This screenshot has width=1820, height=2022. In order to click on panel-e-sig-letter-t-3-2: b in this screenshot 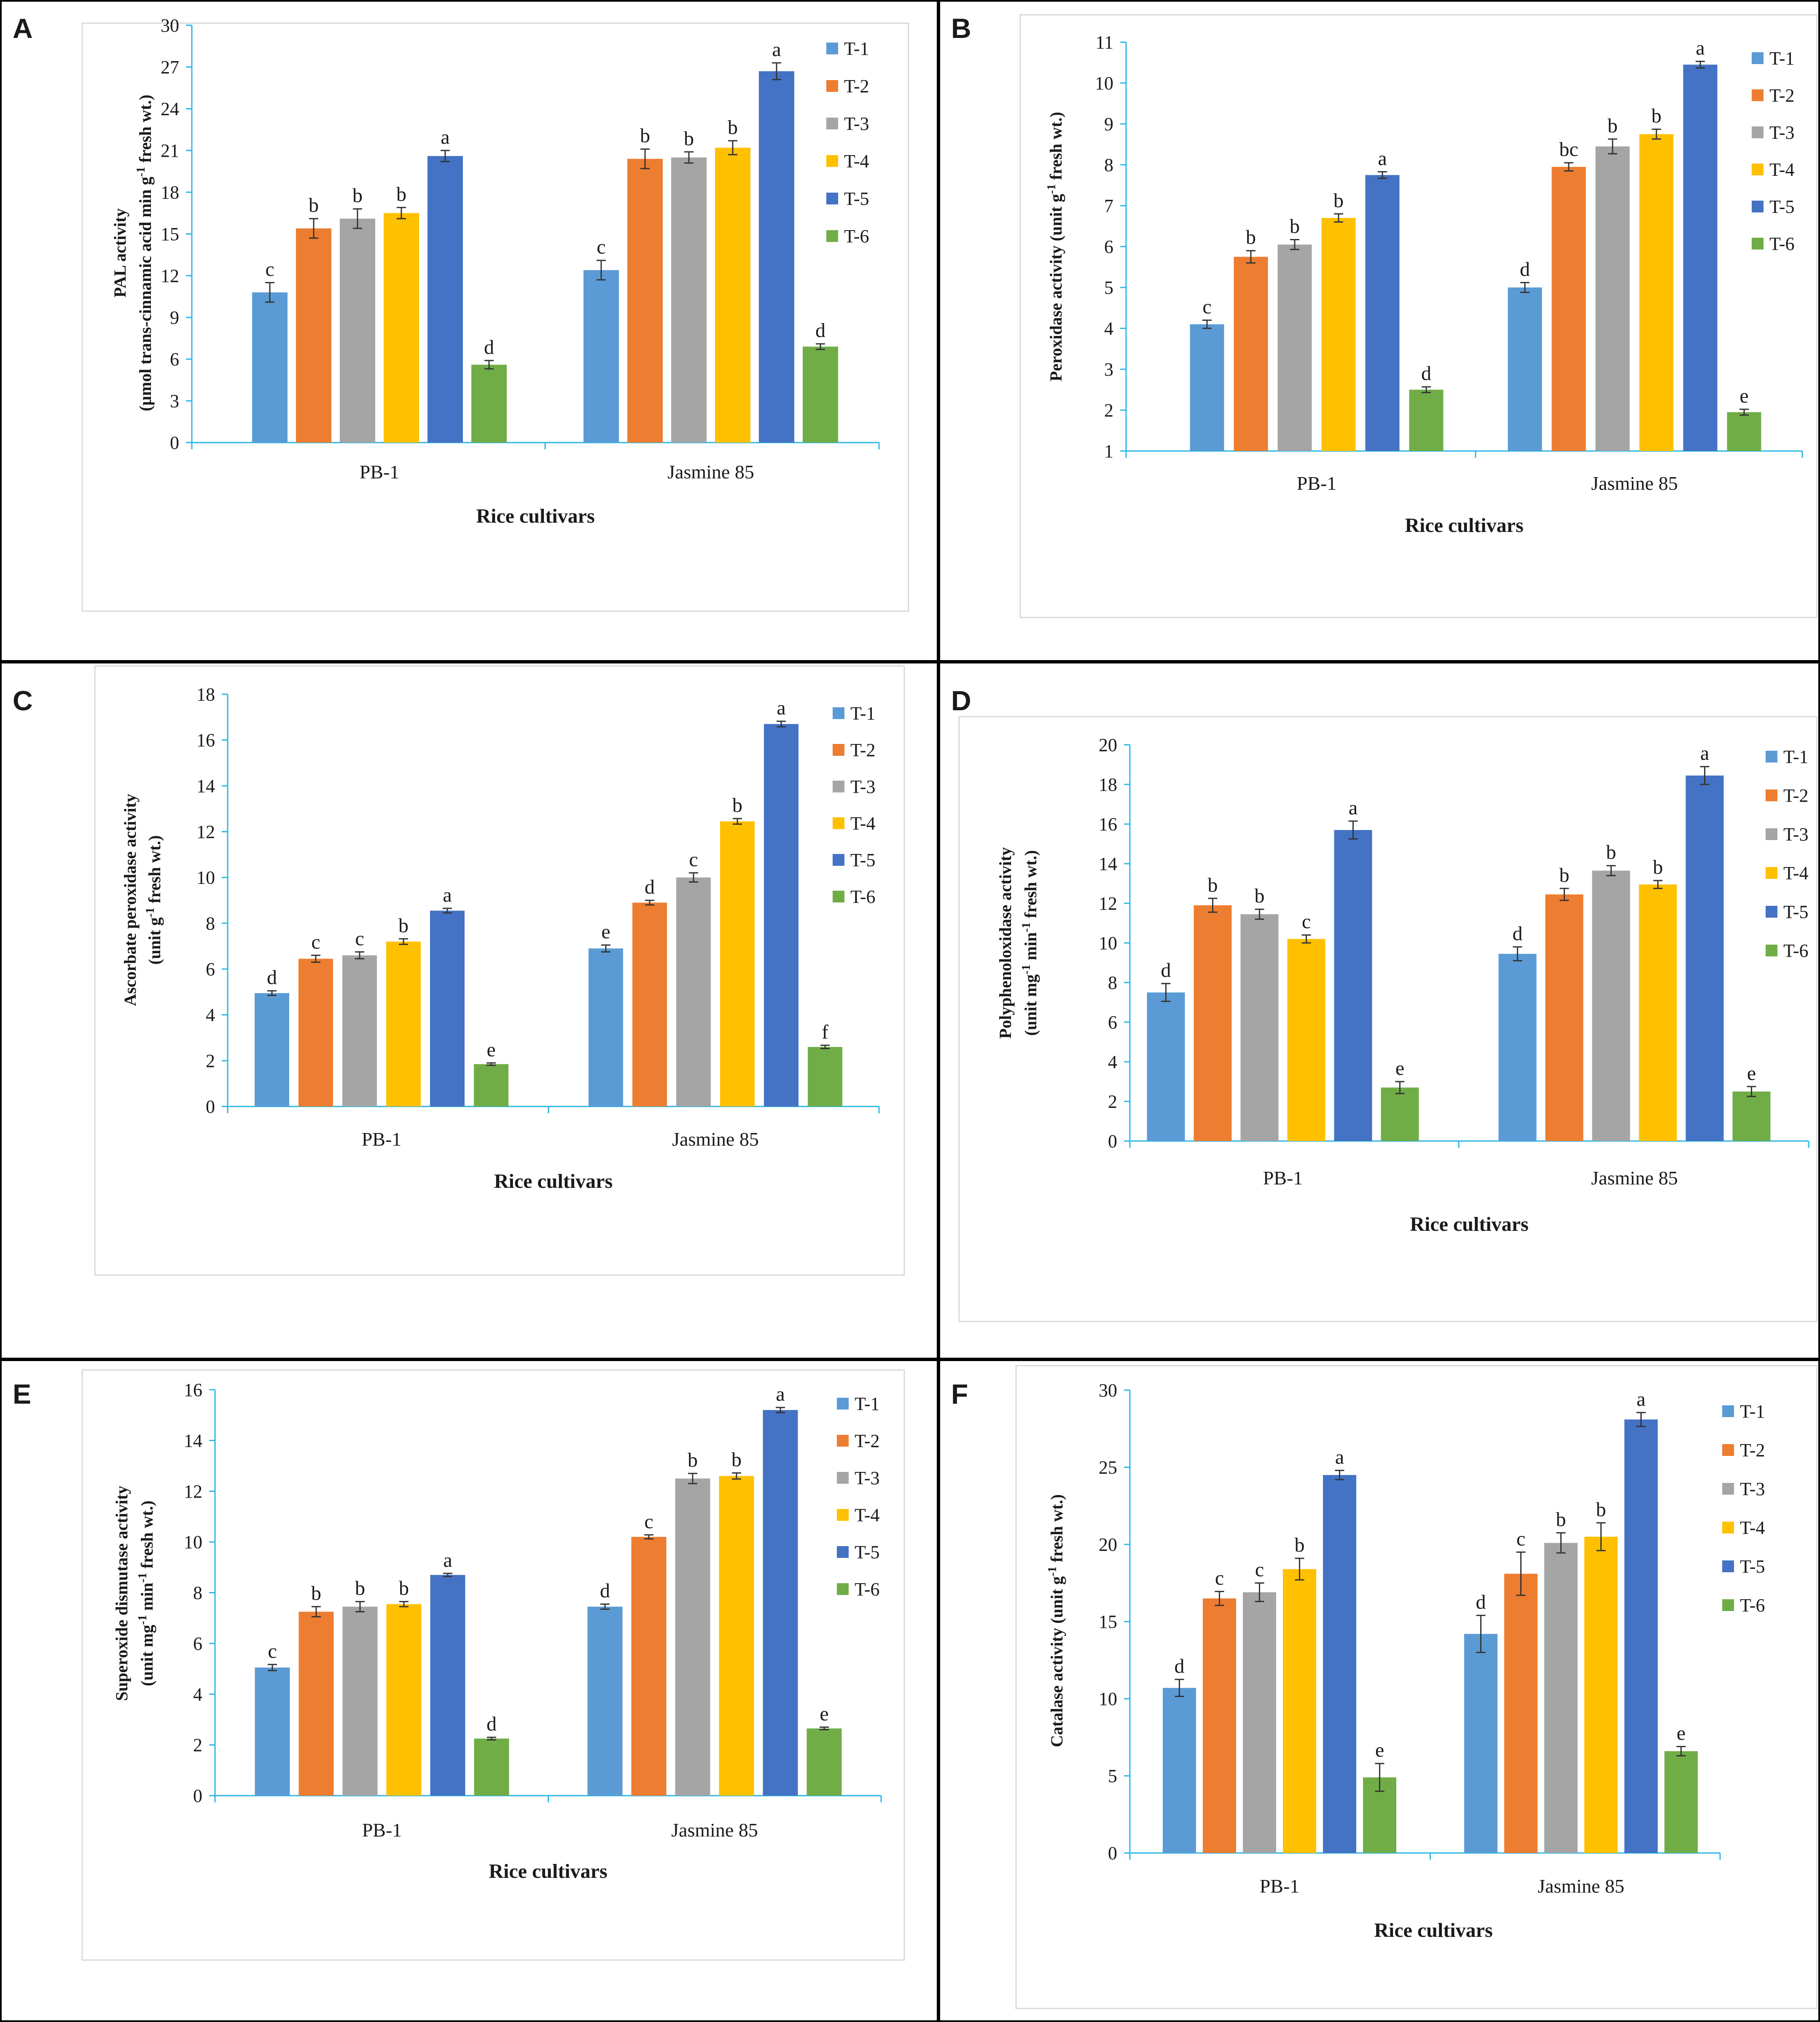, I will do `click(693, 1461)`.